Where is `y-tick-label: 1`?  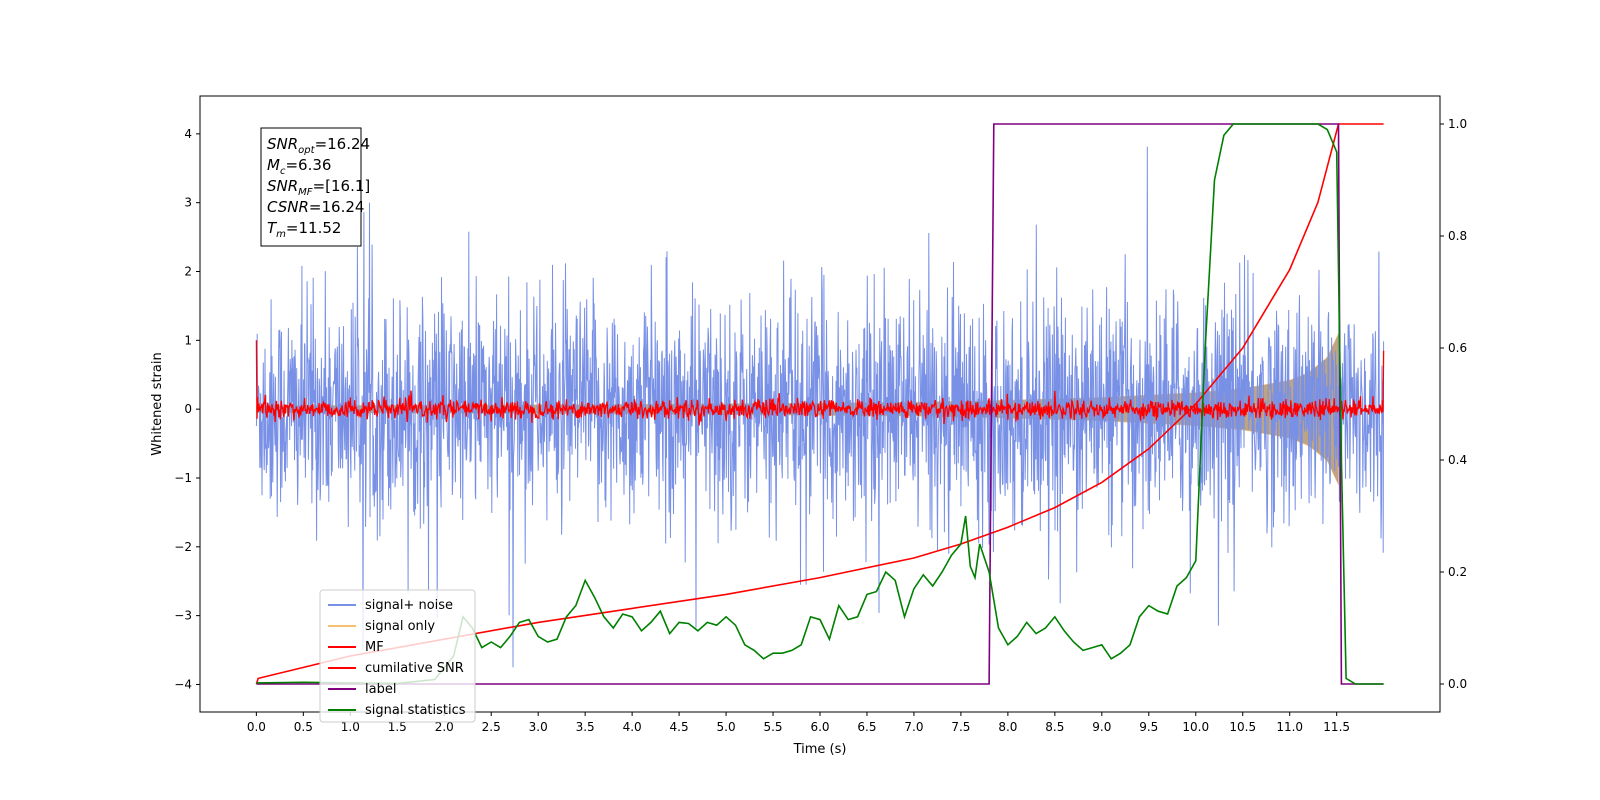 y-tick-label: 1 is located at coordinates (188, 340).